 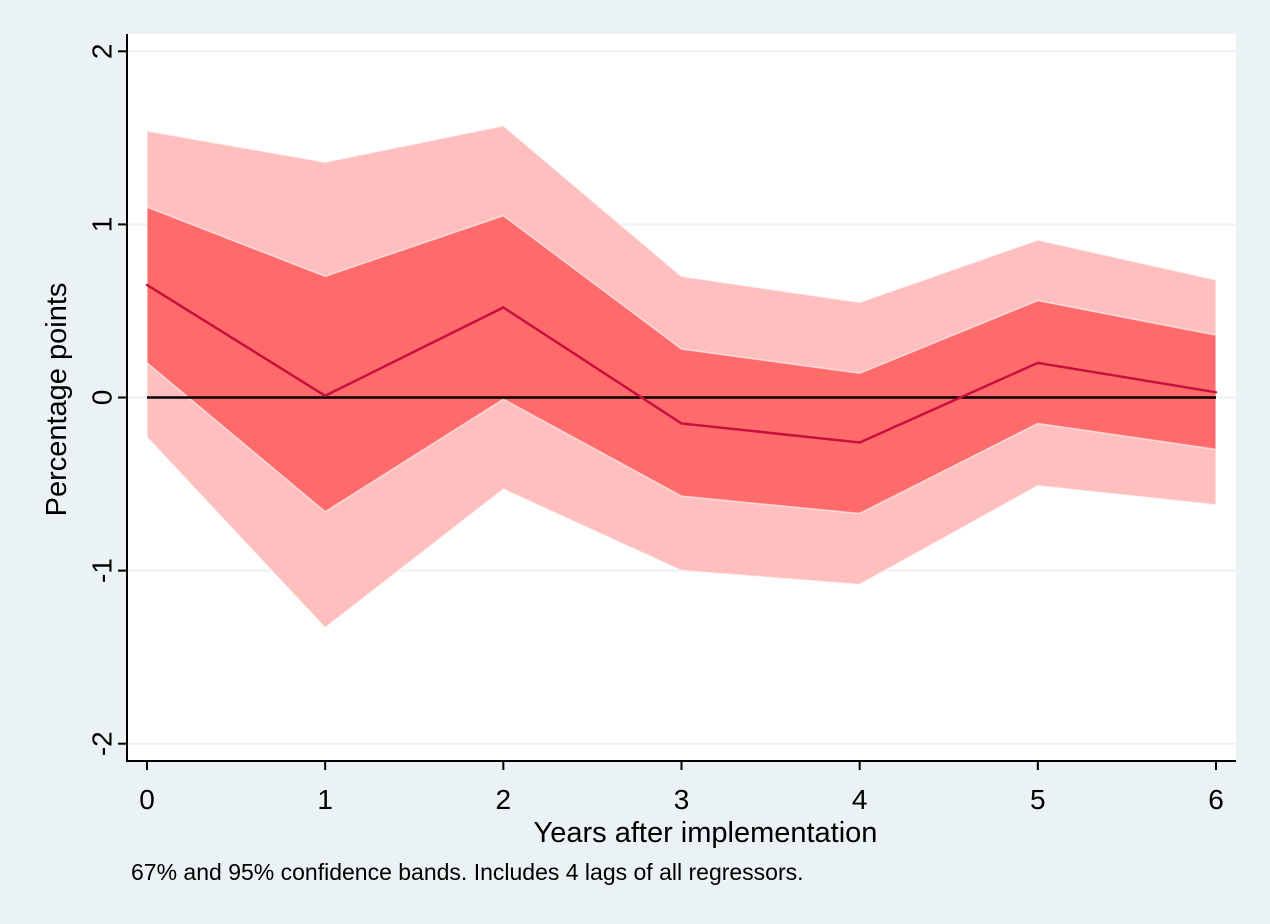 I want to click on y-axis-title: Percentage points, so click(x=57, y=400).